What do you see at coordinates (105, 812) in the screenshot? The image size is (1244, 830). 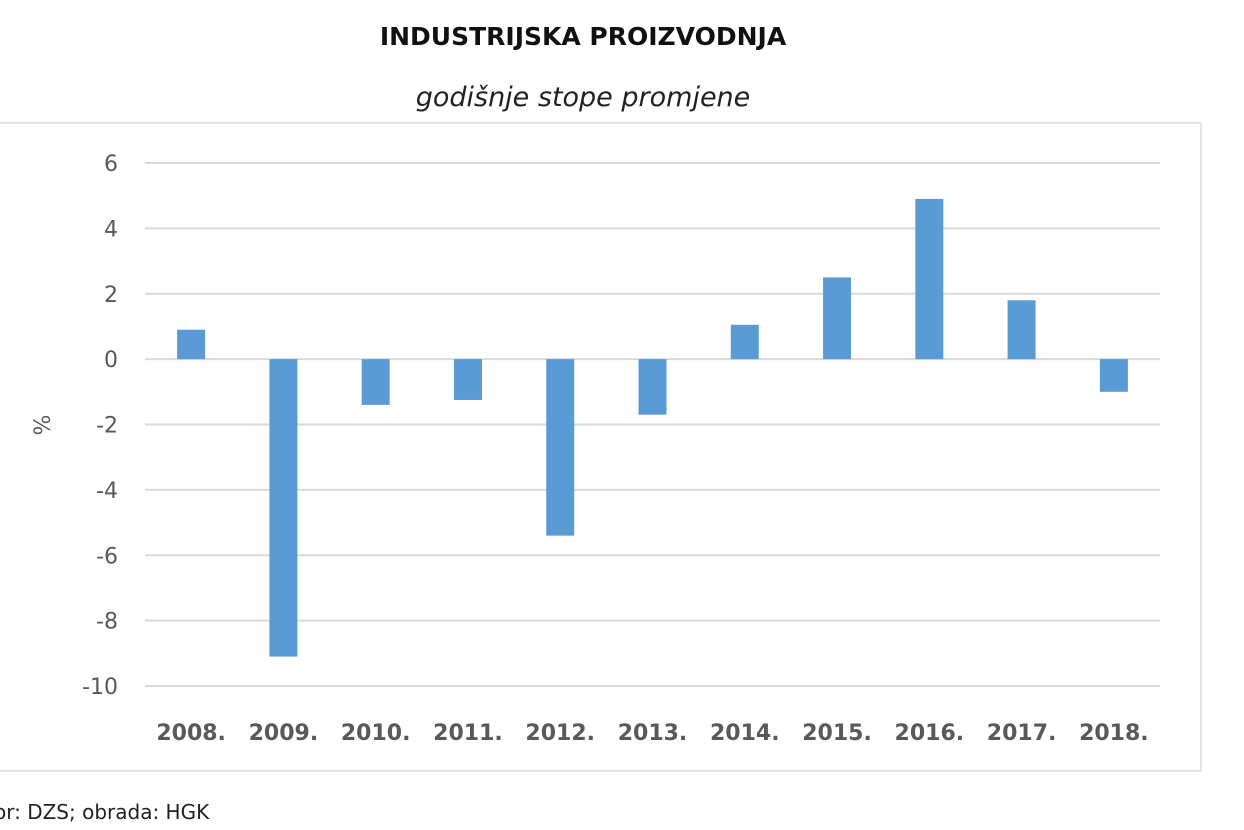 I see `source-note: or: DZS; obrada: HGK` at bounding box center [105, 812].